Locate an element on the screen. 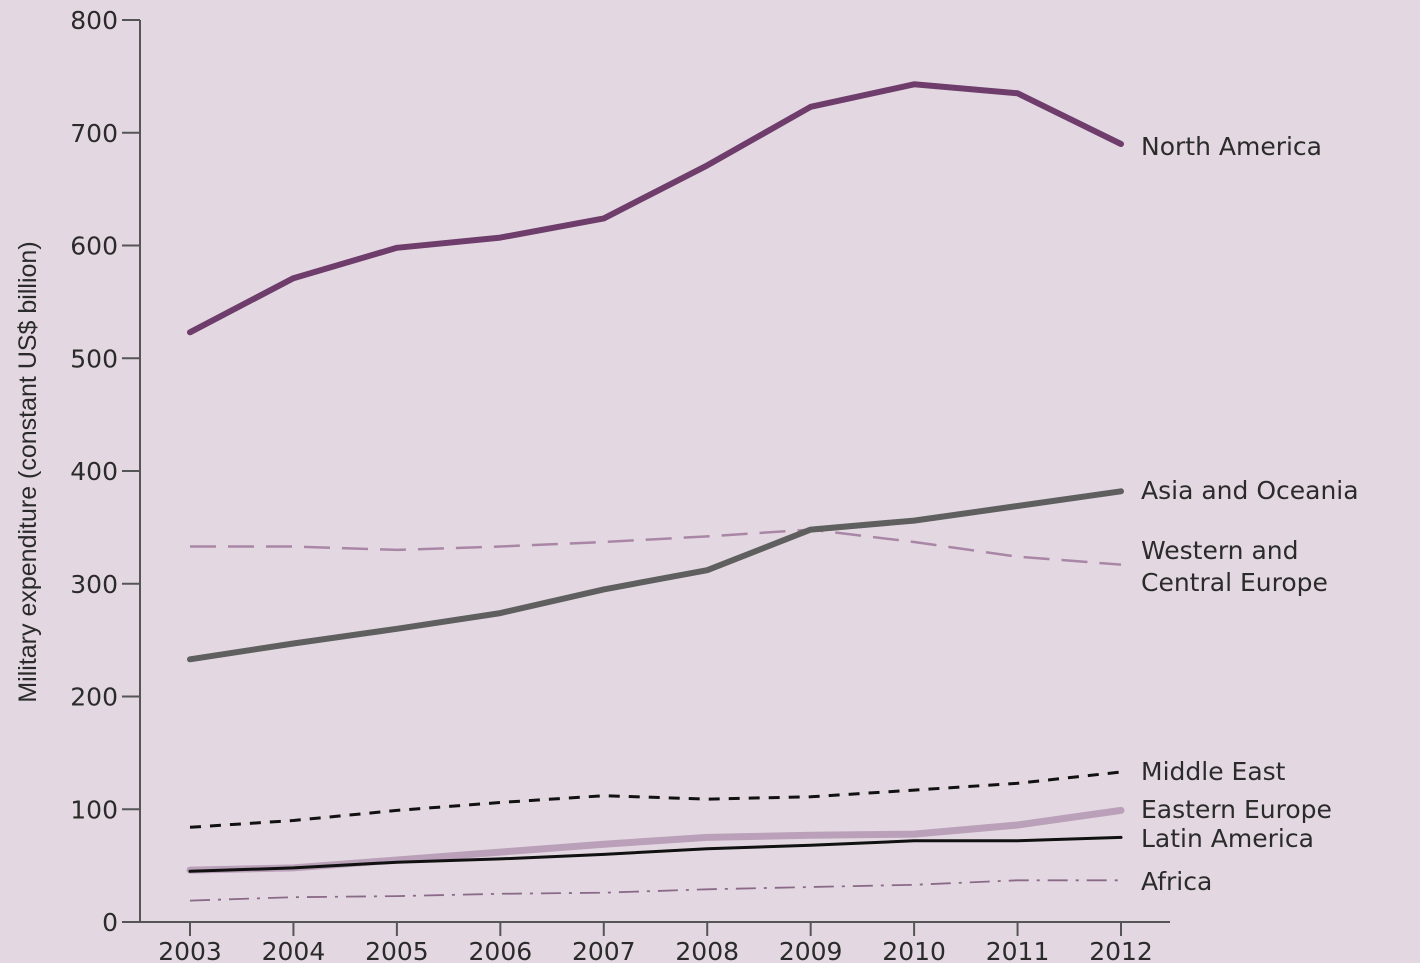  x-tick-label: 2009 is located at coordinates (811, 950).